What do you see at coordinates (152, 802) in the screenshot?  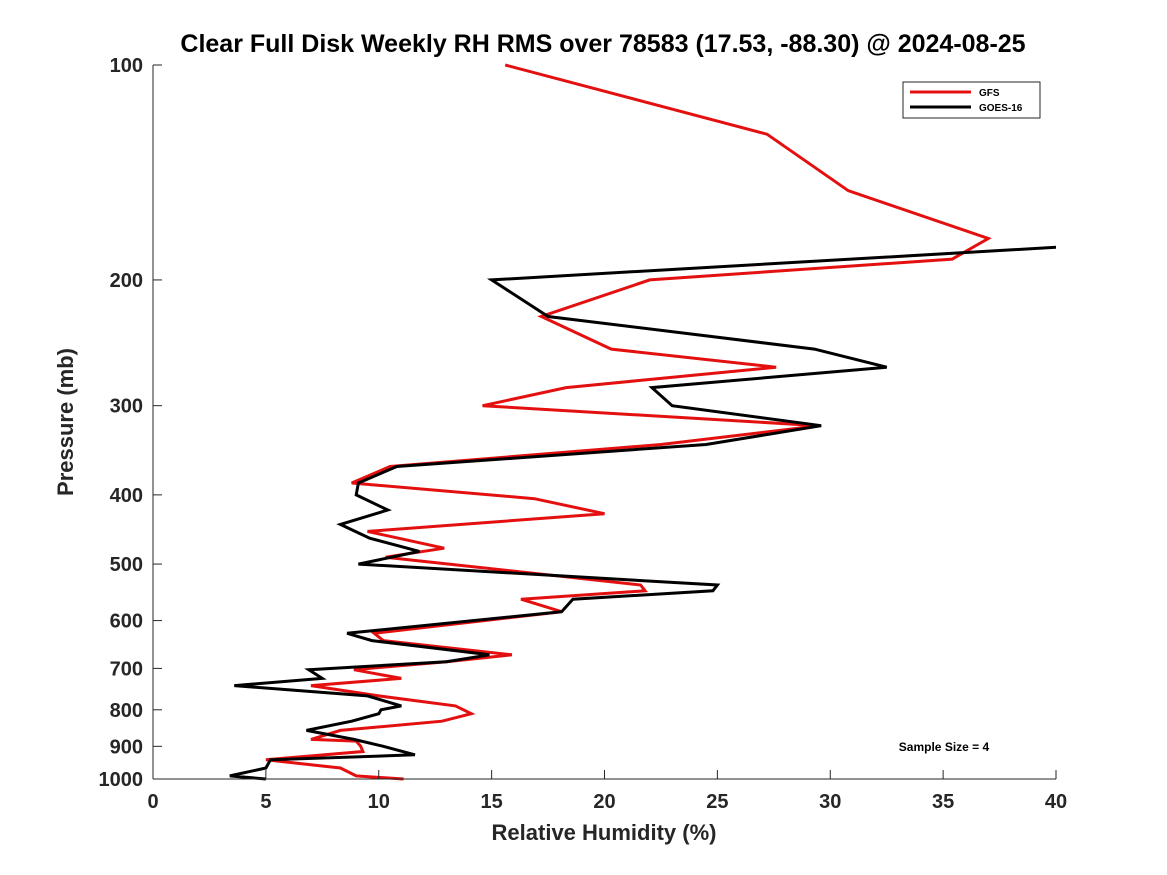 I see `x-tick-label: 0` at bounding box center [152, 802].